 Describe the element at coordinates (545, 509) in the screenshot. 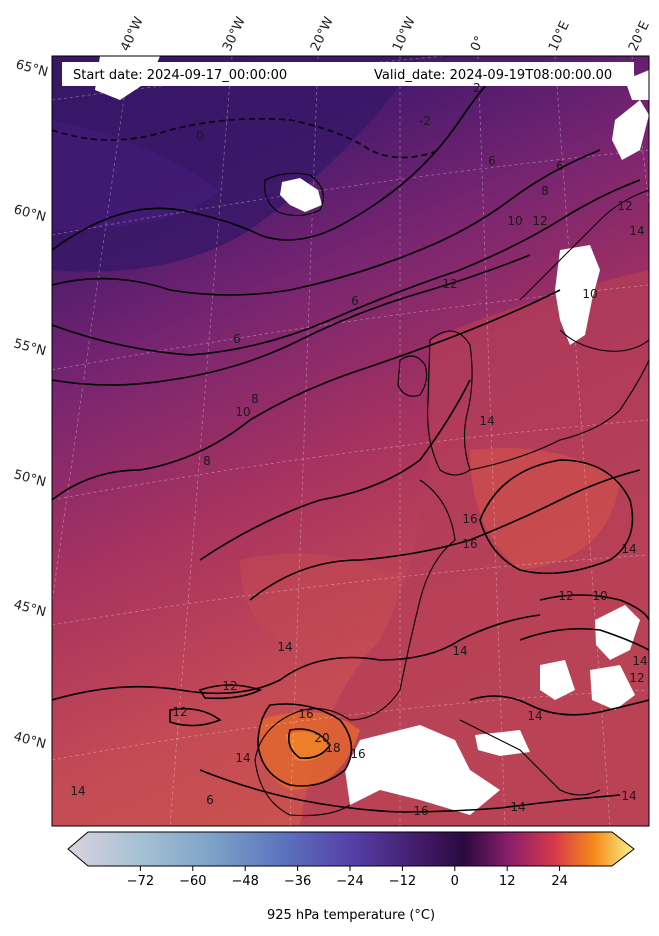

I see `warm-central-europe` at that location.